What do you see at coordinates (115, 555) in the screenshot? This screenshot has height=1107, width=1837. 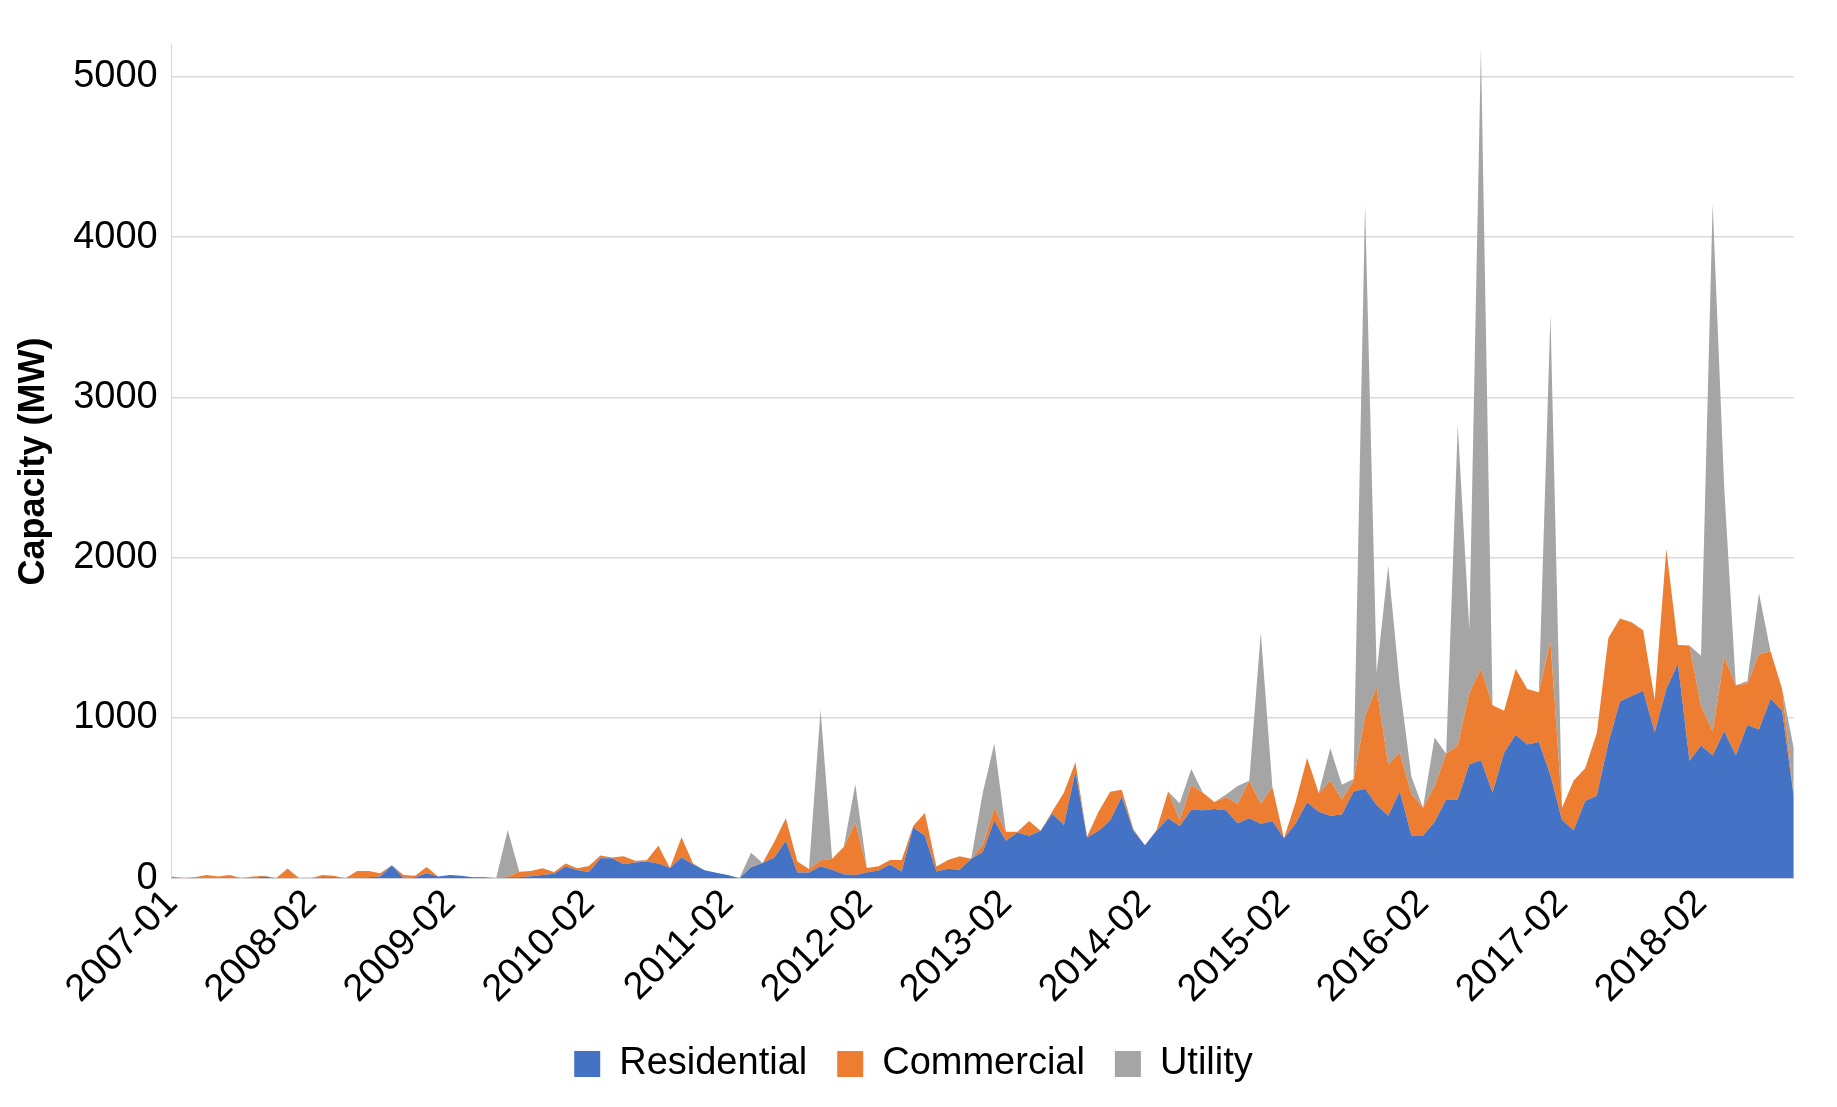 I see `y-tick-label: 2000` at bounding box center [115, 555].